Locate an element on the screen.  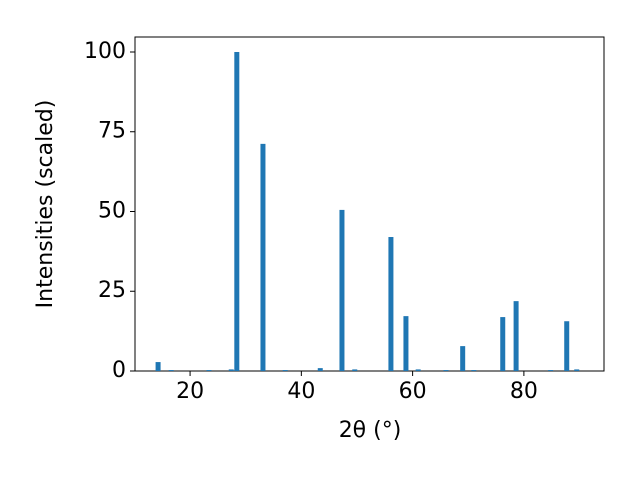
y-axis-label: Intensities (scaled) is located at coordinates (45, 204).